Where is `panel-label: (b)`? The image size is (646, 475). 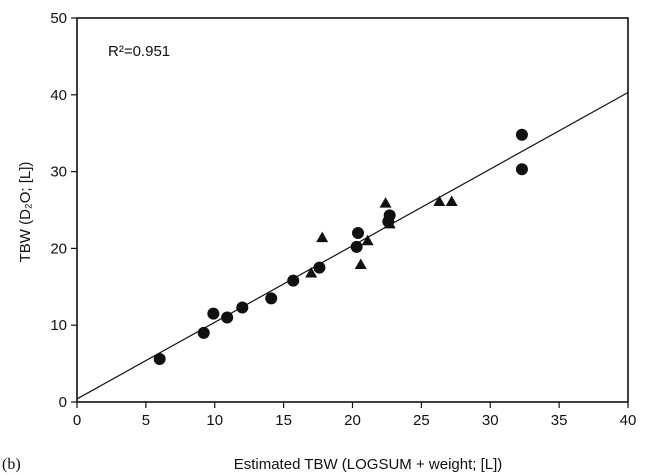
panel-label: (b) is located at coordinates (11, 464).